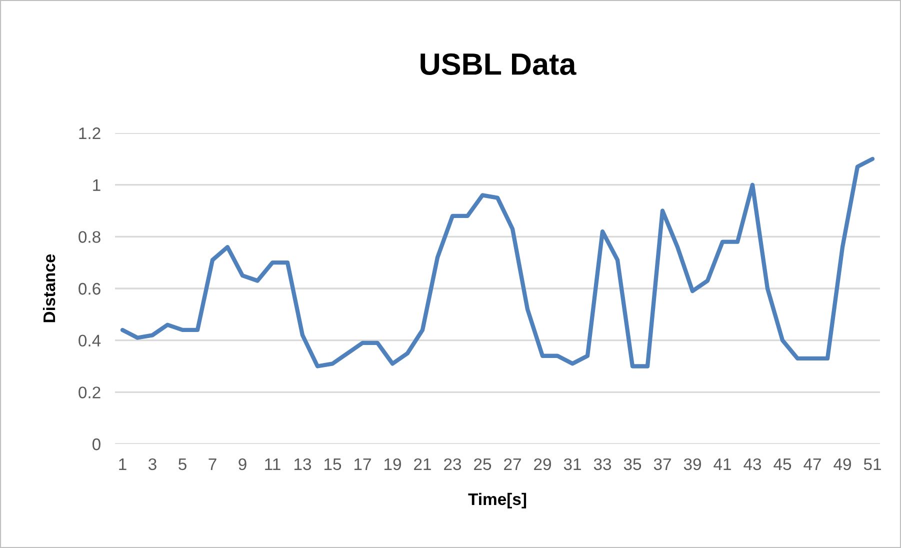  I want to click on x-tick-label: 19, so click(392, 464).